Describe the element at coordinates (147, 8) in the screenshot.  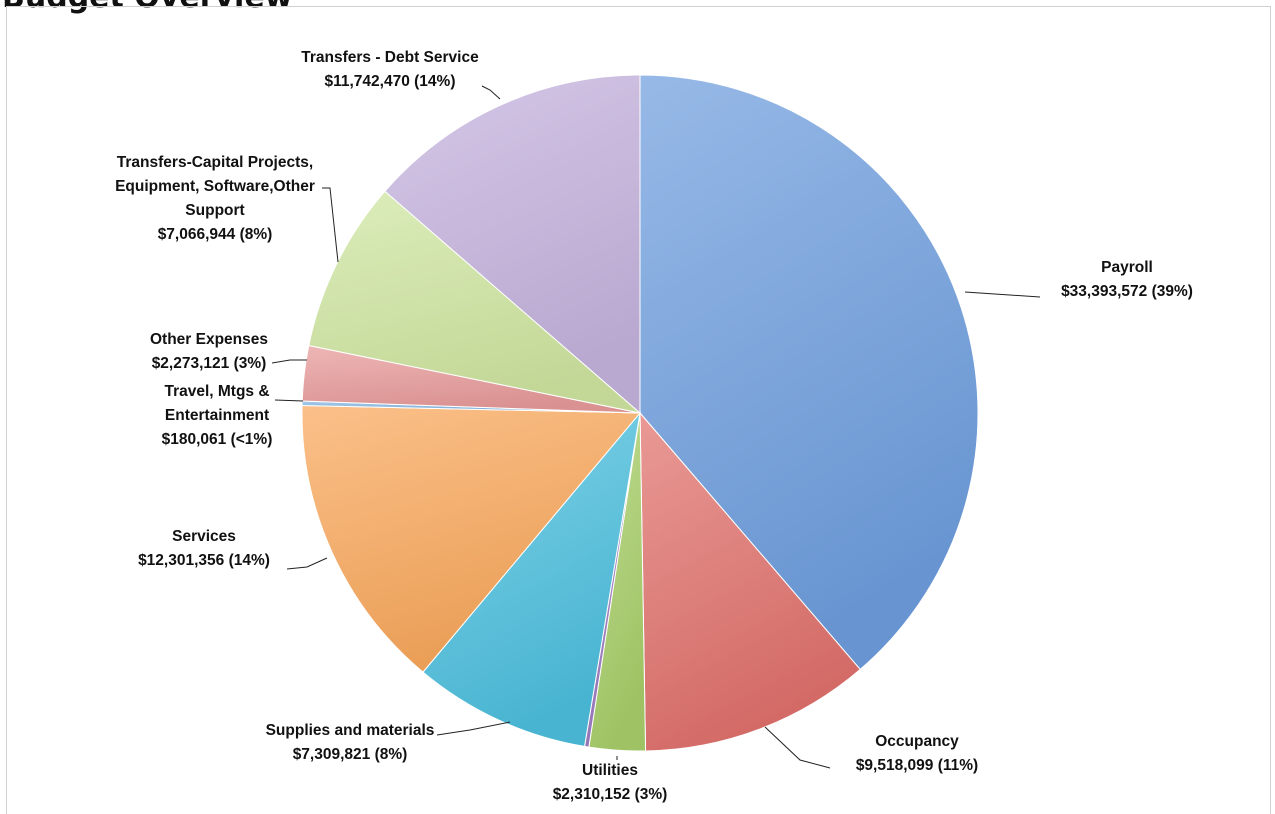
I see `page-title: Budget Overview` at that location.